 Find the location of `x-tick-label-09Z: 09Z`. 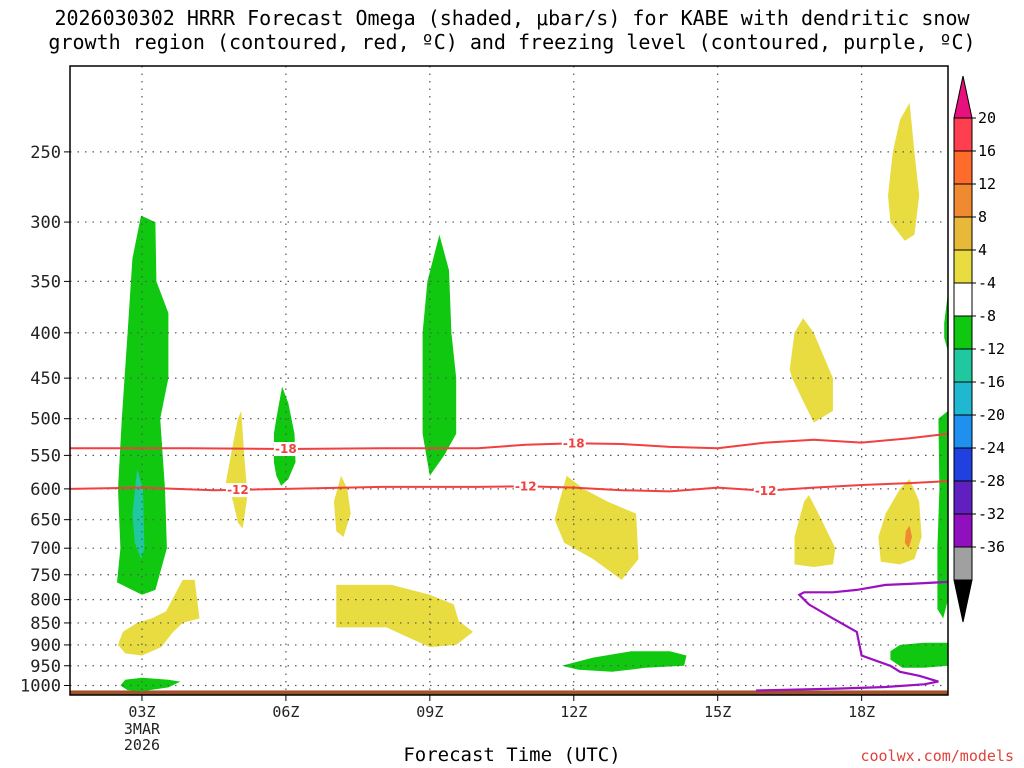

x-tick-label-09Z: 09Z is located at coordinates (429, 712).